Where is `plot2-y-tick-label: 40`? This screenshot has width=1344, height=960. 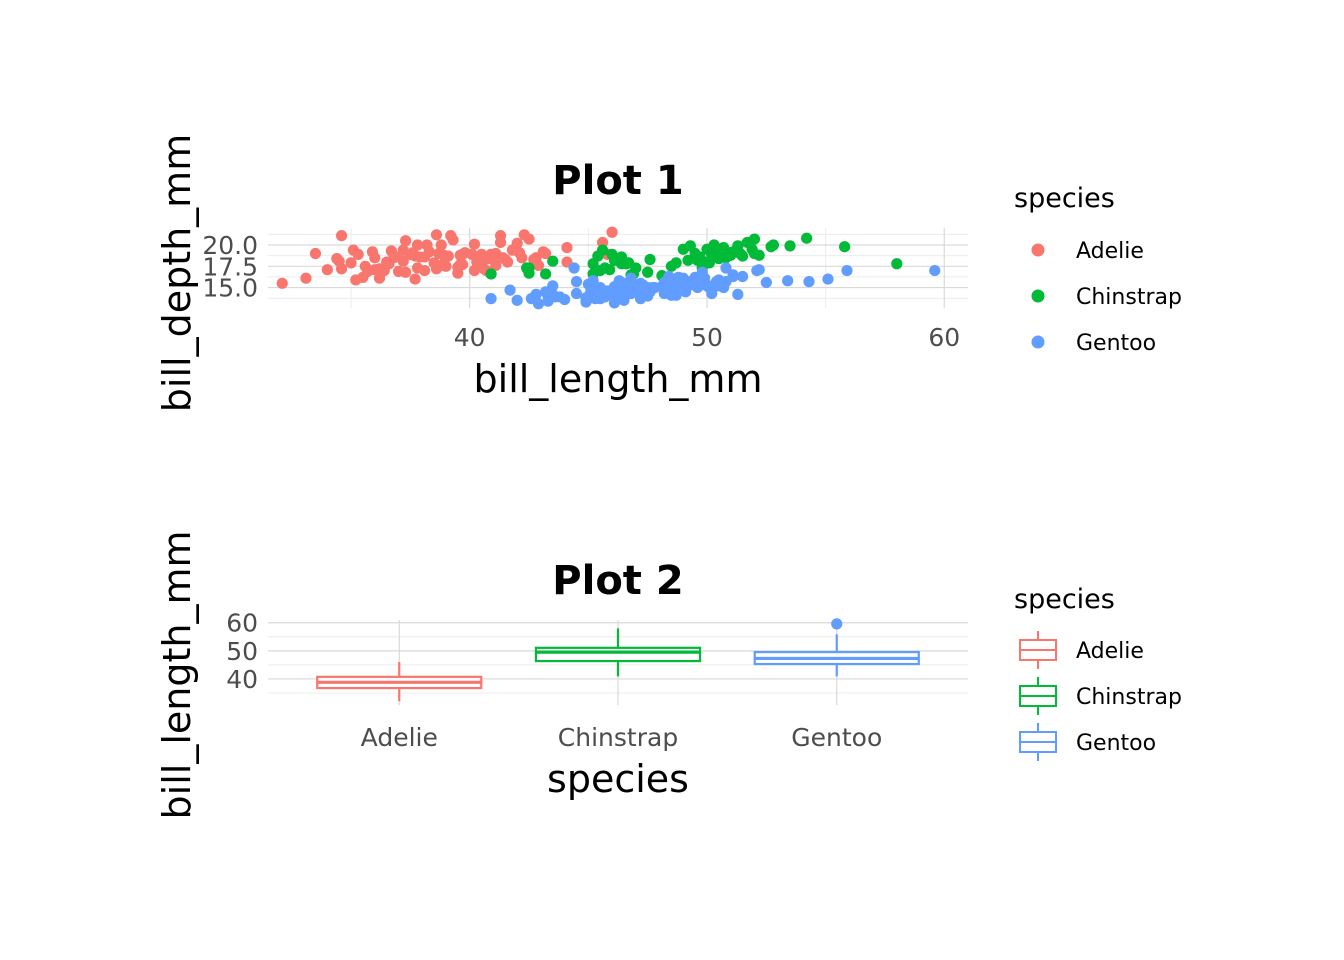 plot2-y-tick-label: 40 is located at coordinates (242, 679).